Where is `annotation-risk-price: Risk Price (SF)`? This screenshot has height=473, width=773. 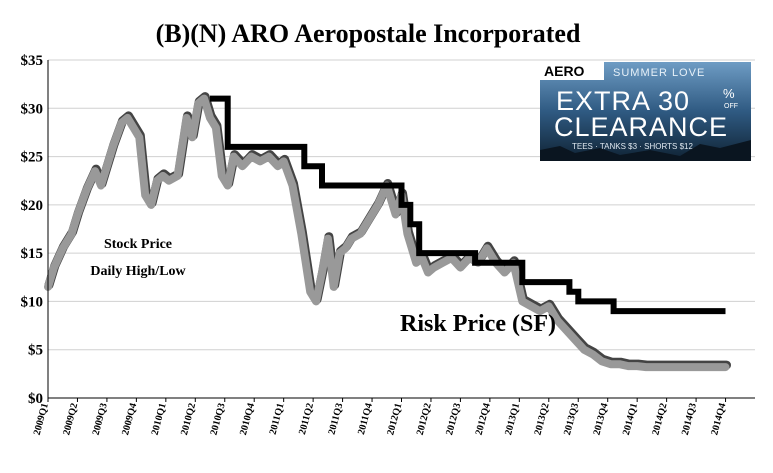
annotation-risk-price: Risk Price (SF) is located at coordinates (478, 324).